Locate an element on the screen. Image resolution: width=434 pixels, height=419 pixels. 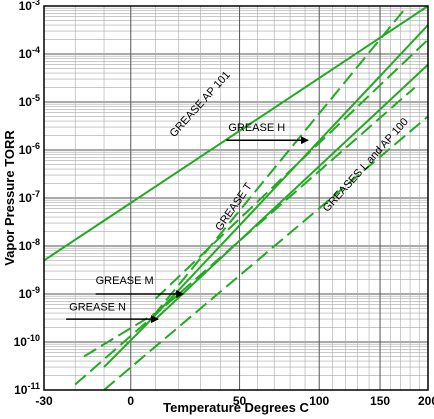
y-tick-label: 10-3 is located at coordinates (29, 6).